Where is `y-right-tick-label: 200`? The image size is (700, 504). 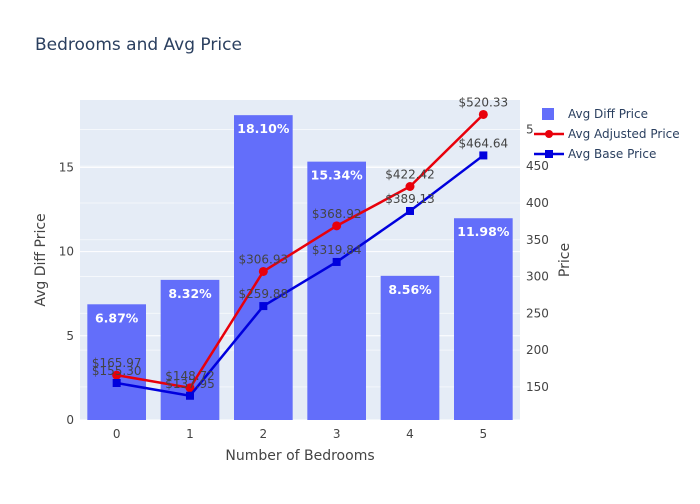 y-right-tick-label: 200 is located at coordinates (537, 350).